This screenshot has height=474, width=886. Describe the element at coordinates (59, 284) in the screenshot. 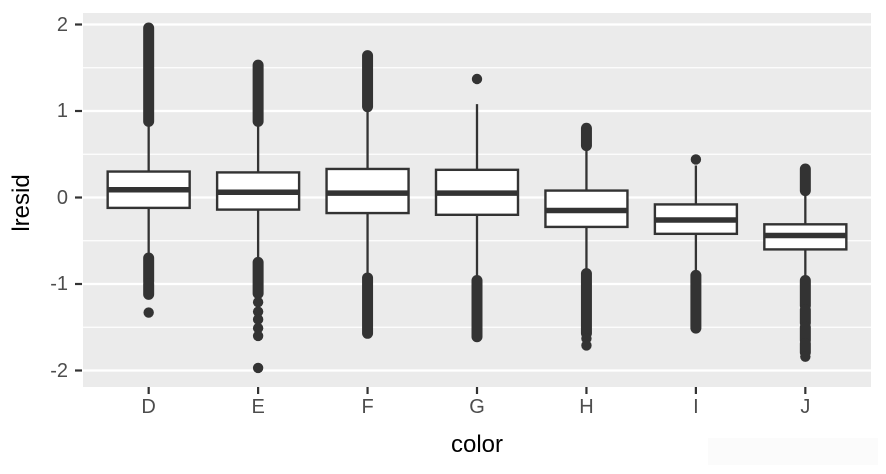

I see `y-tick-label: -1` at that location.